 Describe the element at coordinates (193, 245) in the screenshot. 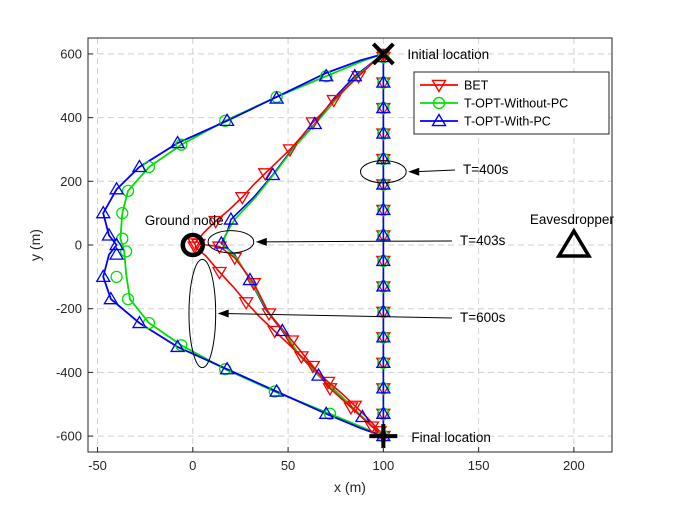

I see `ground-node-marker` at that location.